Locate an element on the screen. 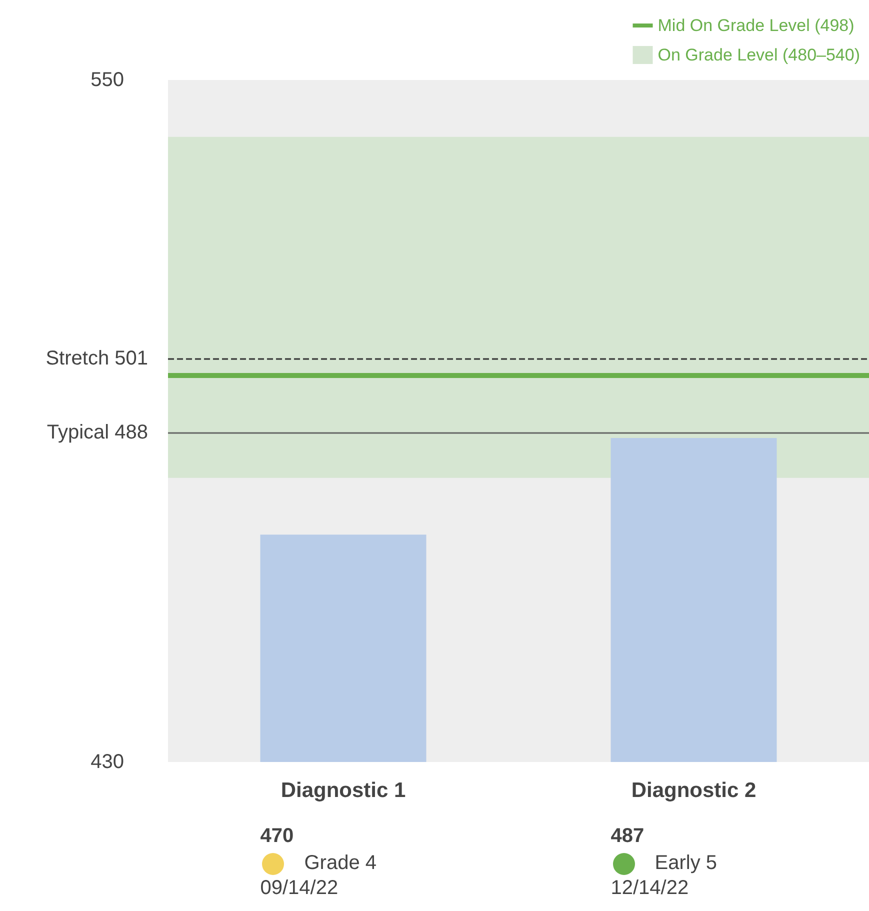 Image resolution: width=869 pixels, height=911 pixels. ref-line-label: Typical 488 is located at coordinates (97, 432).